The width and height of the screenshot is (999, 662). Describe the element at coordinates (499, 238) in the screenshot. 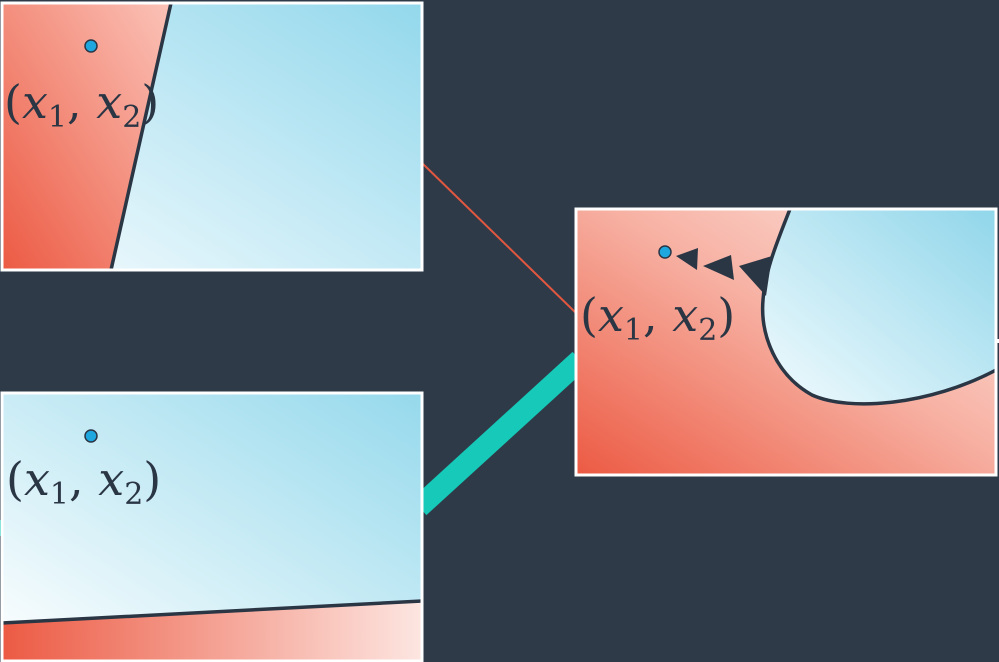

I see `weak-connection-line` at that location.